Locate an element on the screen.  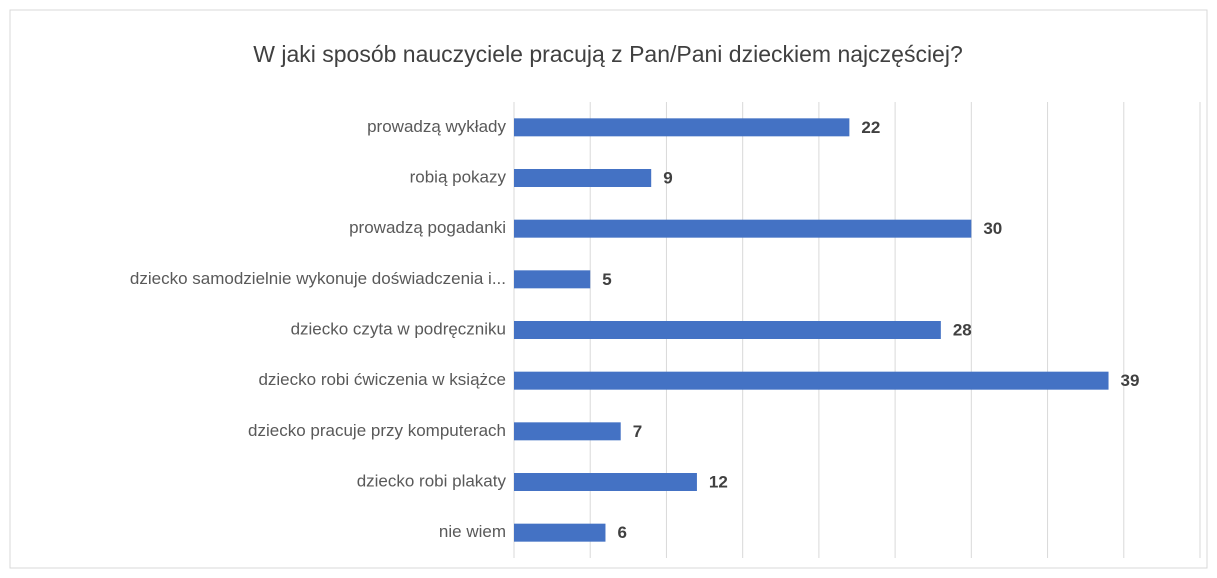
data-label: 7 is located at coordinates (637, 431).